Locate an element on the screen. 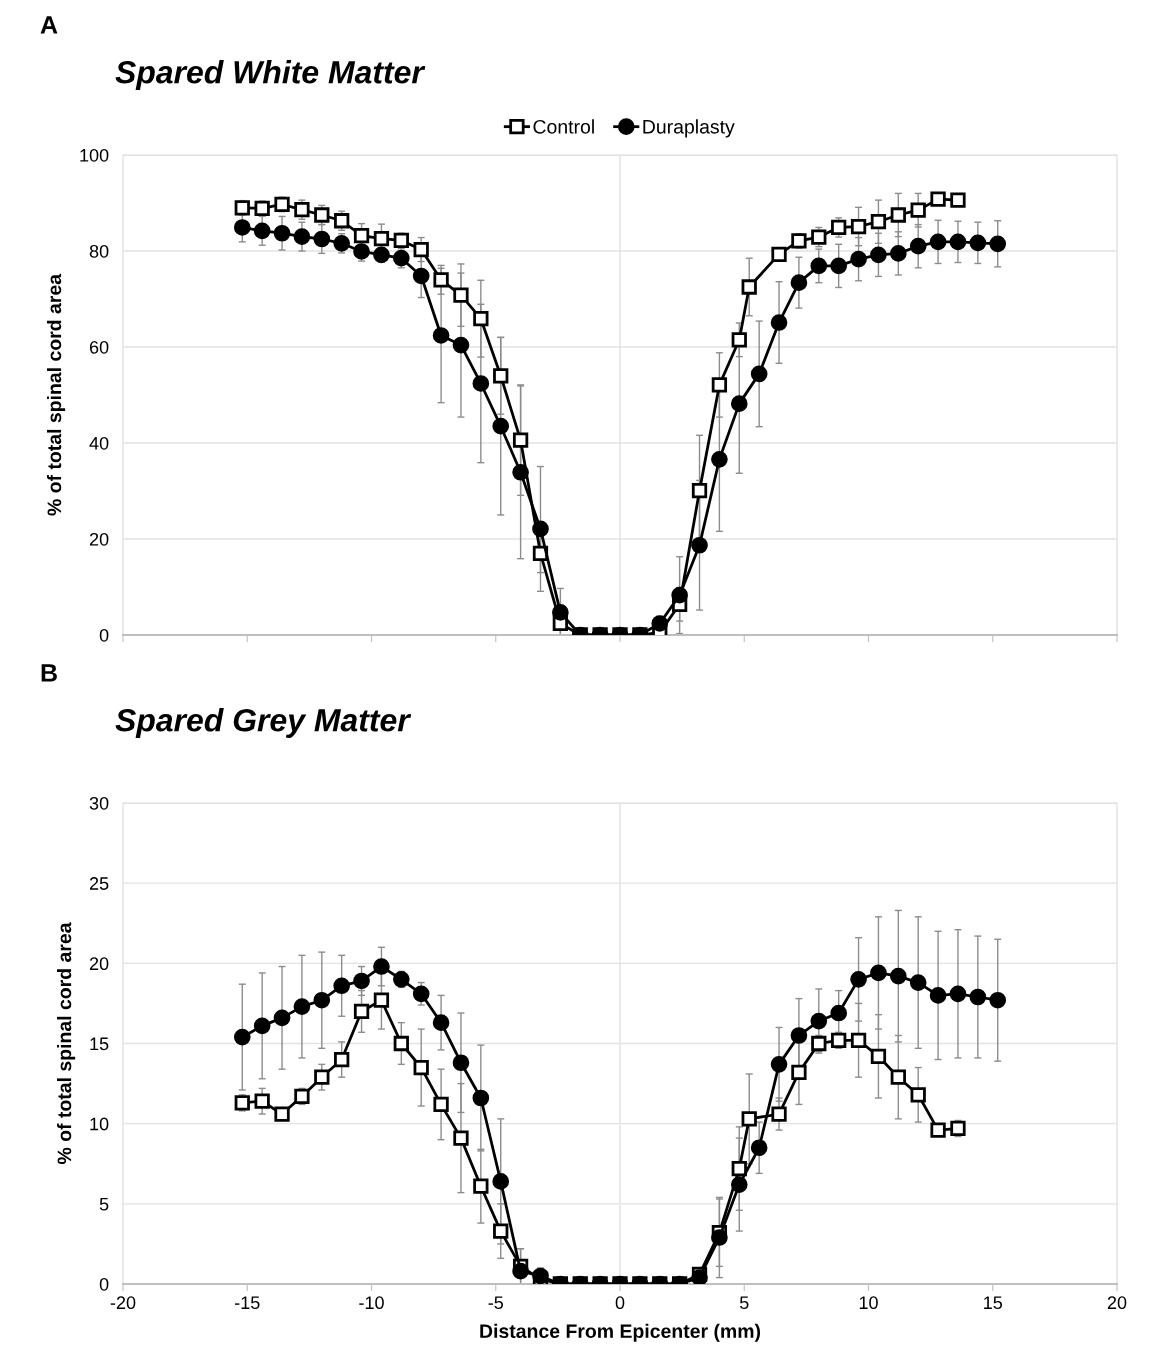 The height and width of the screenshot is (1370, 1174). y-tick-label: 5 is located at coordinates (104, 1204).